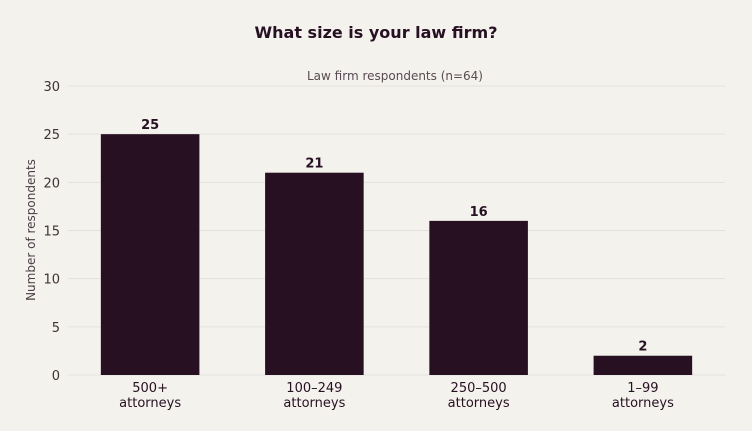  Describe the element at coordinates (56, 328) in the screenshot. I see `y-tick-label: 5` at that location.